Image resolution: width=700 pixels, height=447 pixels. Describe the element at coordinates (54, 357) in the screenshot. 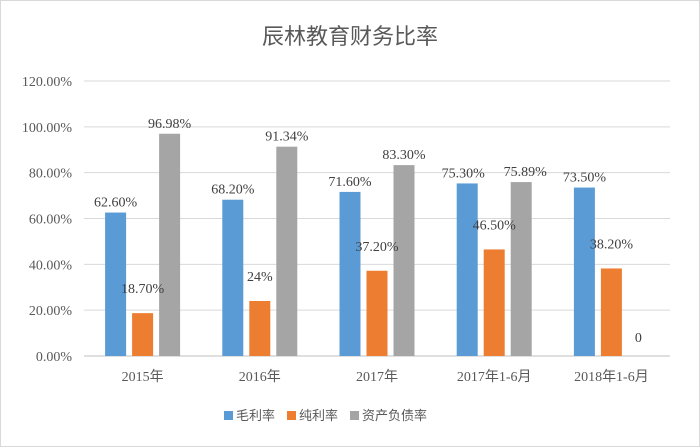

I see `y-tick-label: 0.00%` at that location.